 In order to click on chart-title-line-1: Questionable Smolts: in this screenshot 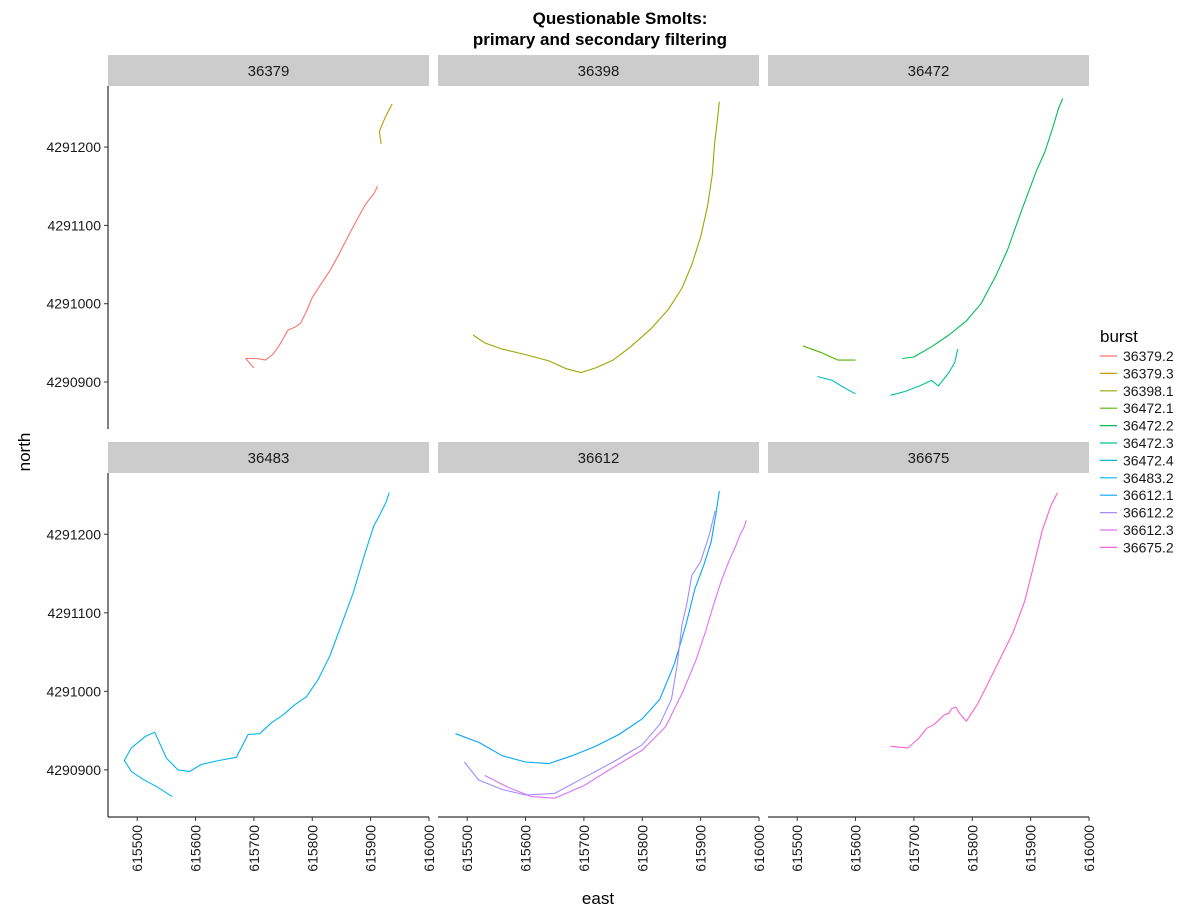, I will do `click(620, 18)`.